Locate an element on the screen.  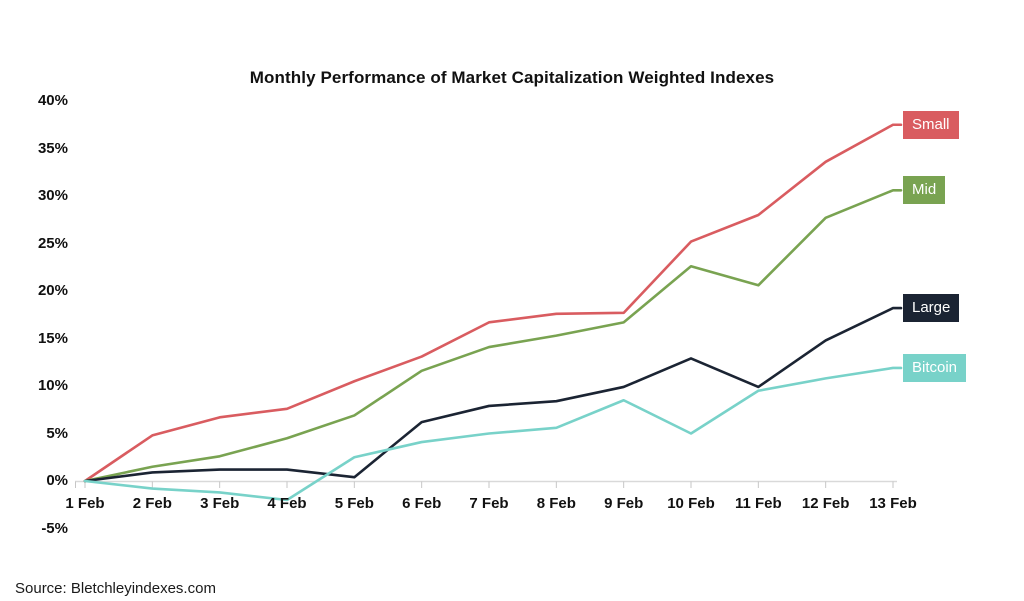
x-tick-label: 5 Feb is located at coordinates (354, 503).